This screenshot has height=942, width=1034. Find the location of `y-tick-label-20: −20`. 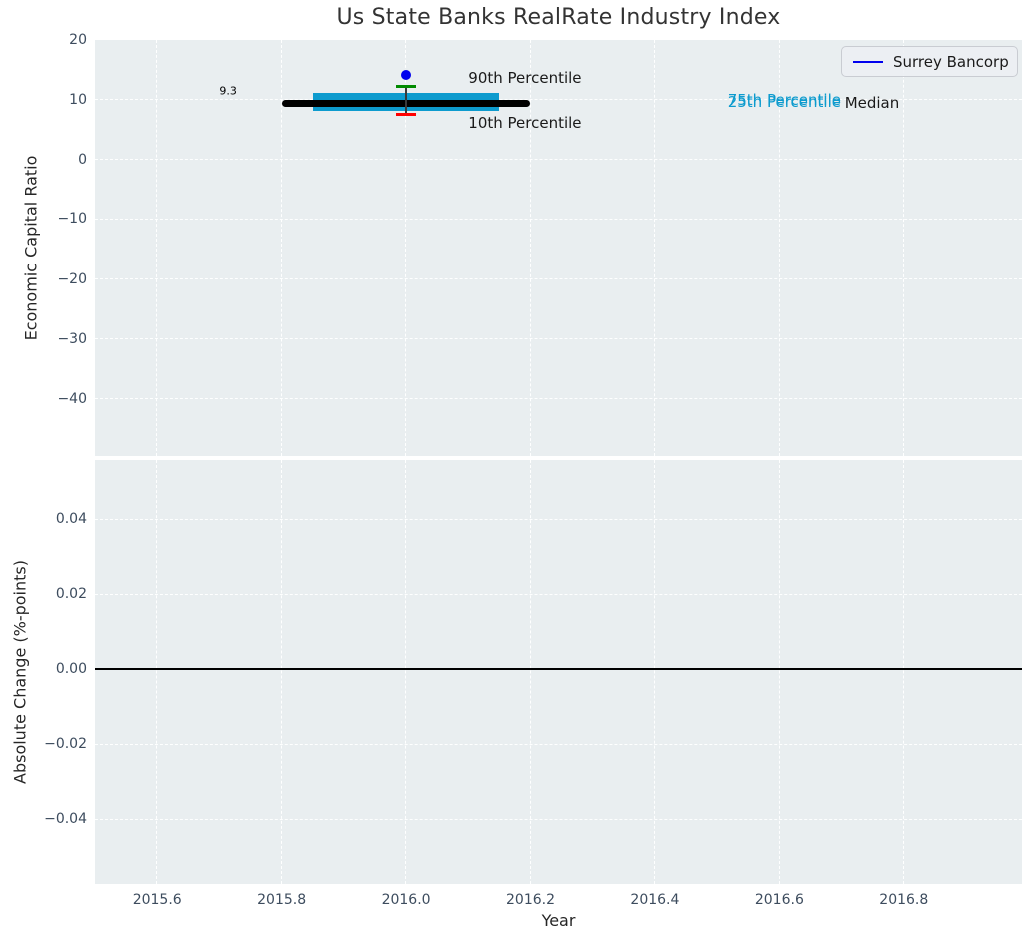

y-tick-label-20: −20 is located at coordinates (72, 279).